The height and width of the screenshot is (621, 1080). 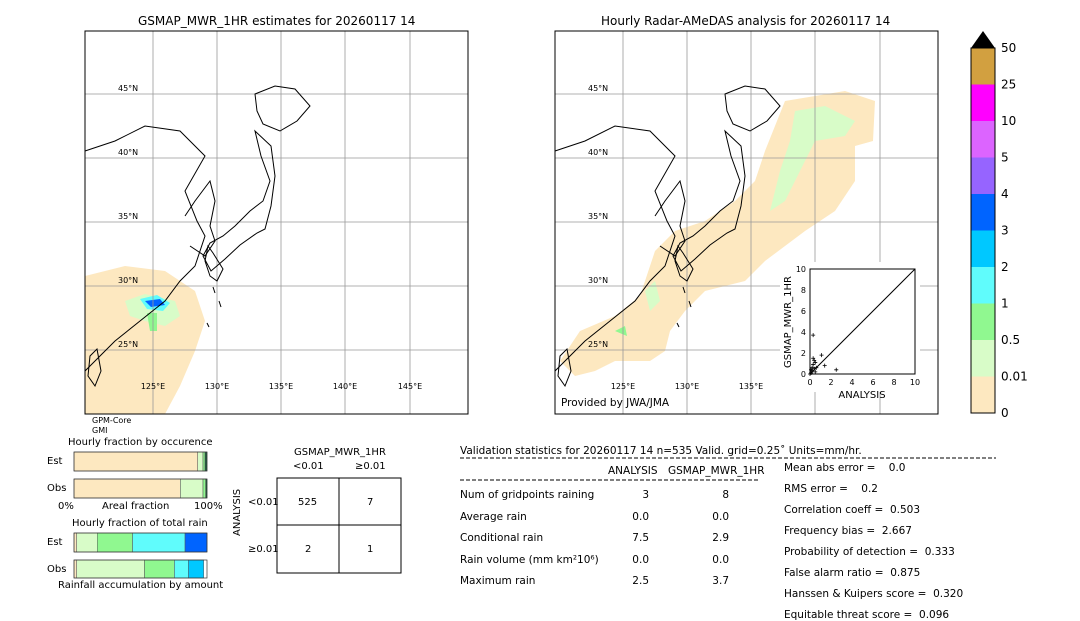 I want to click on credit-label: Provided by JWA/JMA, so click(x=615, y=403).